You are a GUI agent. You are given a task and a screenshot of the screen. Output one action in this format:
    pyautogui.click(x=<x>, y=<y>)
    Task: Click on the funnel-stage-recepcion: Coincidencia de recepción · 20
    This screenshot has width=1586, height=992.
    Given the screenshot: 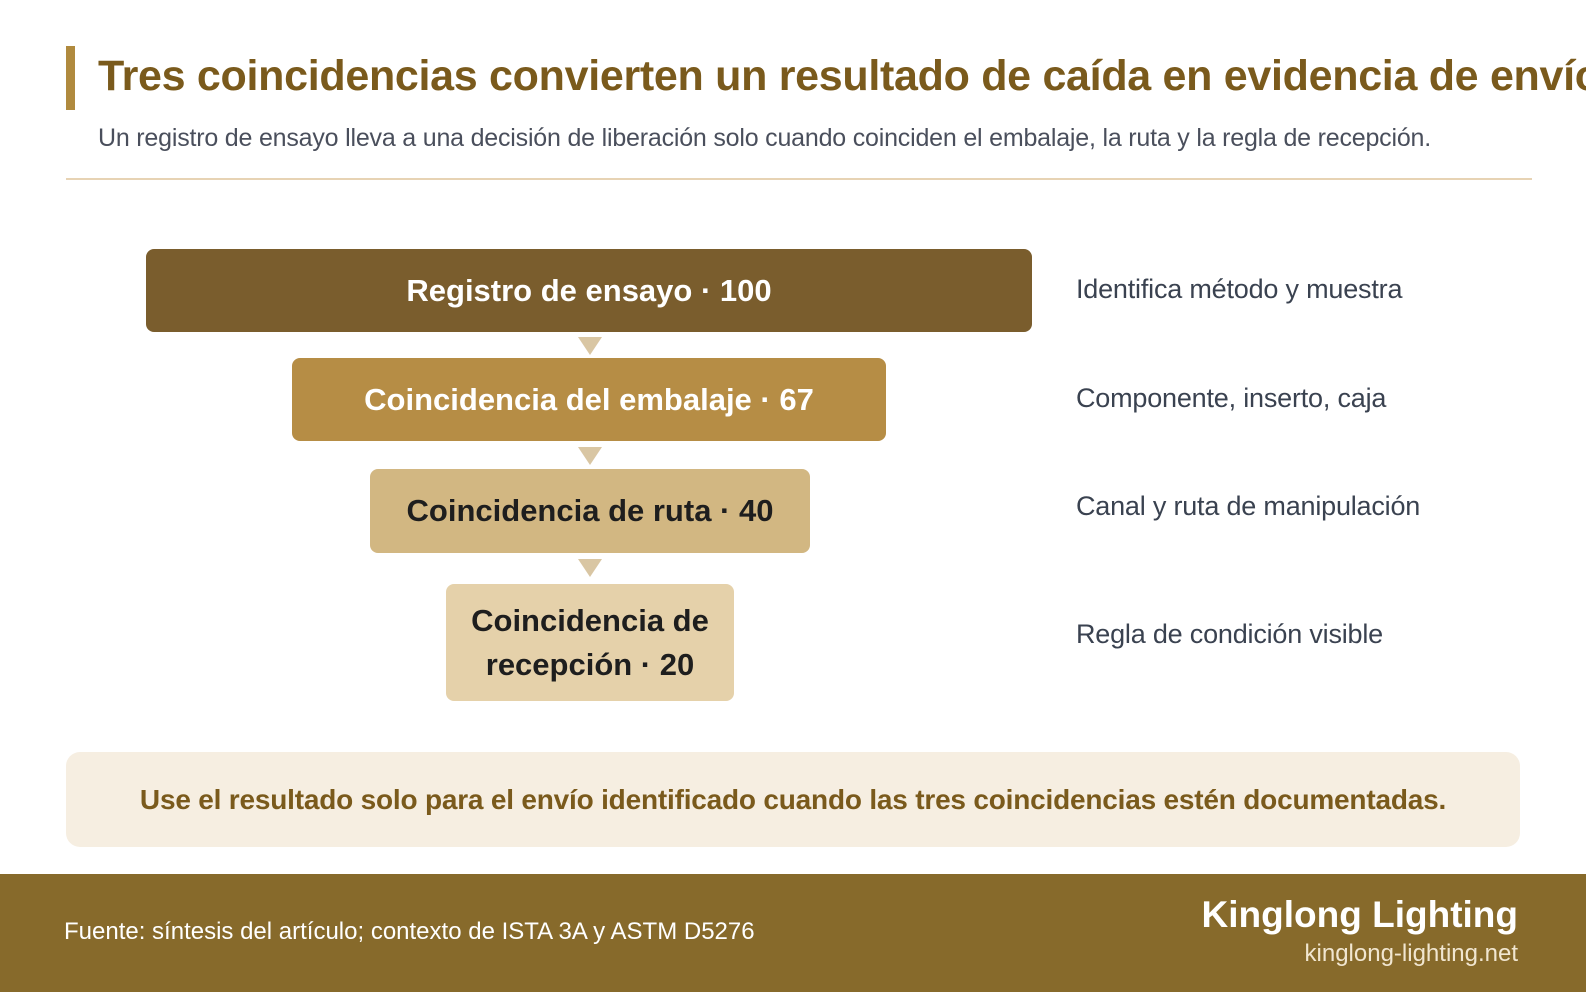 What is the action you would take?
    pyautogui.click(x=590, y=642)
    